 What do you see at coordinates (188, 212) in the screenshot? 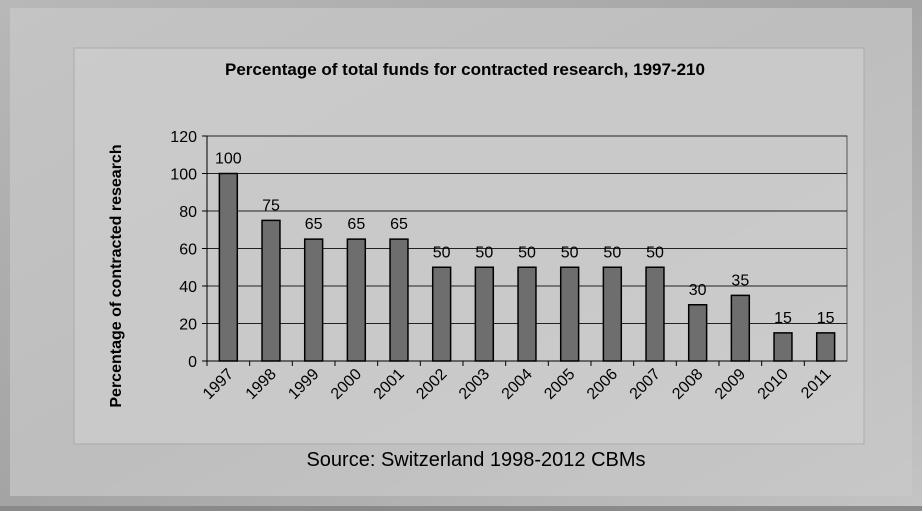
I see `y-tick-label: 80` at bounding box center [188, 212].